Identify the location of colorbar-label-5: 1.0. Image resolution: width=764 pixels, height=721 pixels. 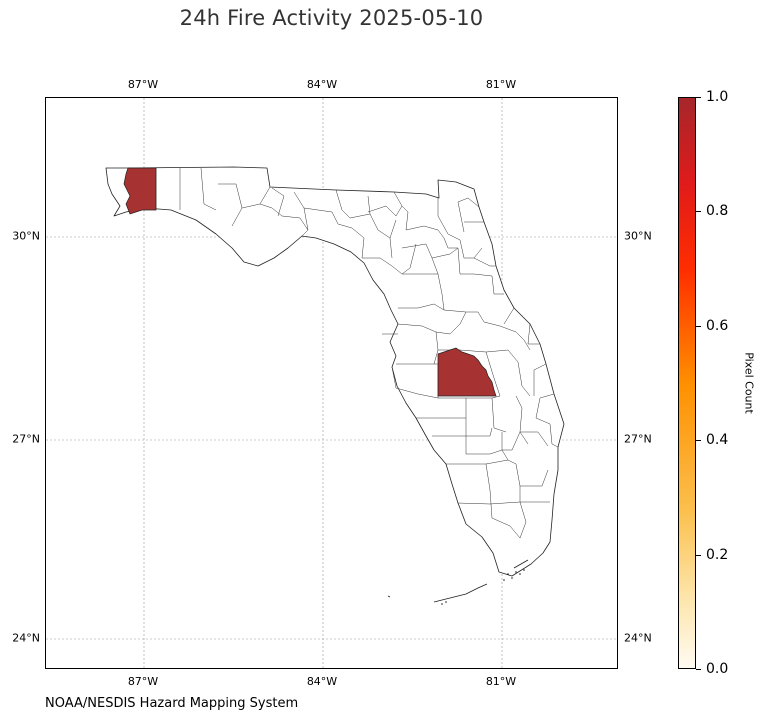
(717, 97).